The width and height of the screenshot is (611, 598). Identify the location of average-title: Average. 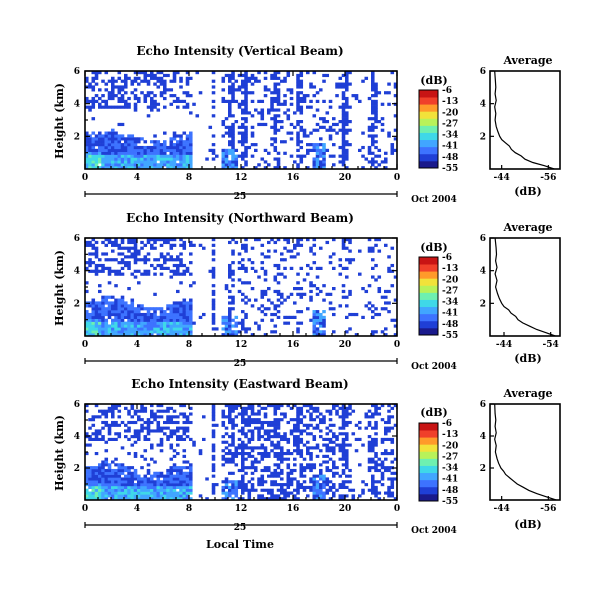
(527, 393).